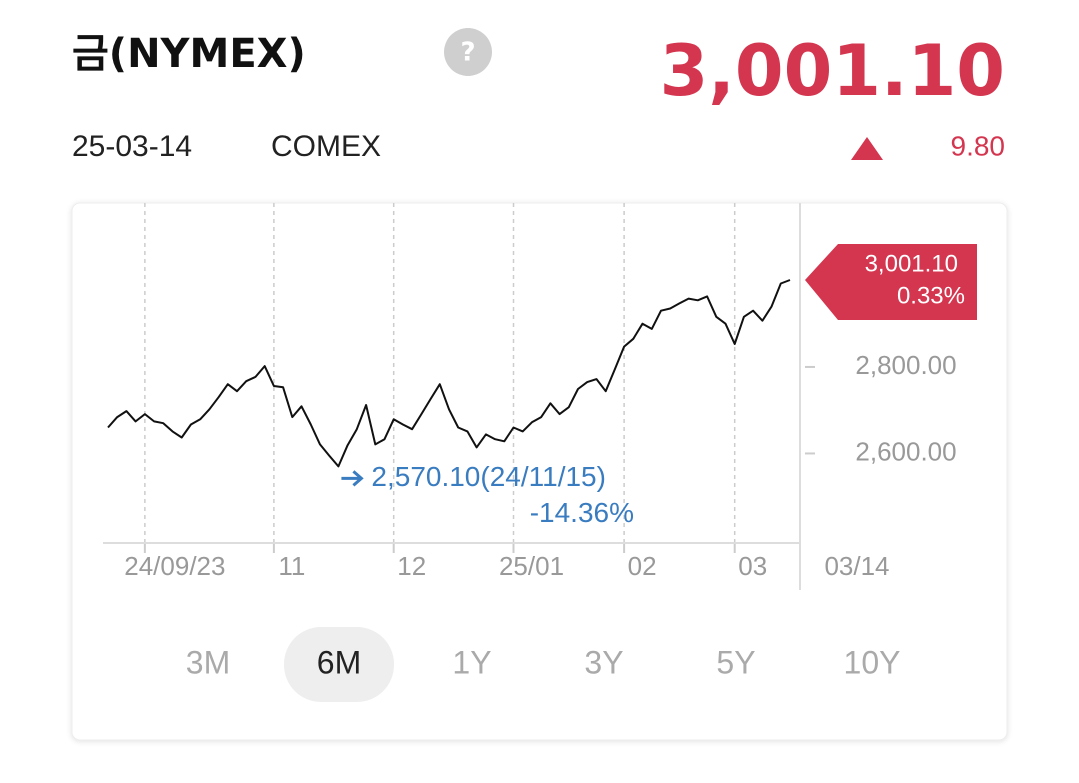 The width and height of the screenshot is (1079, 783). I want to click on min-change: -14.36%, so click(582, 512).